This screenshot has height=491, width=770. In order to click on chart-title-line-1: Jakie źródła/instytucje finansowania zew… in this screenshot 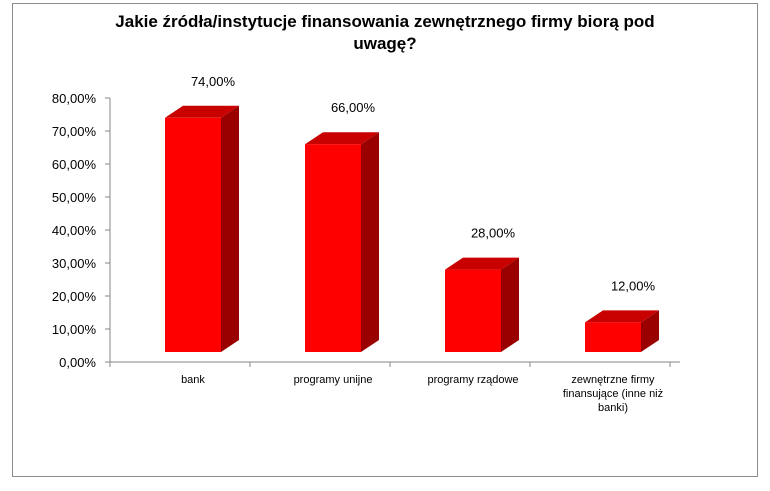, I will do `click(385, 21)`.